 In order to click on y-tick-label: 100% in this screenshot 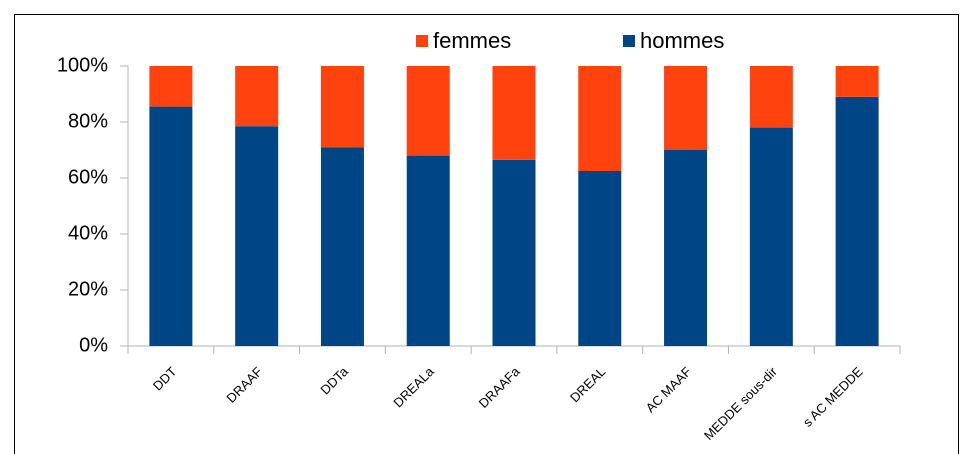, I will do `click(82, 65)`.